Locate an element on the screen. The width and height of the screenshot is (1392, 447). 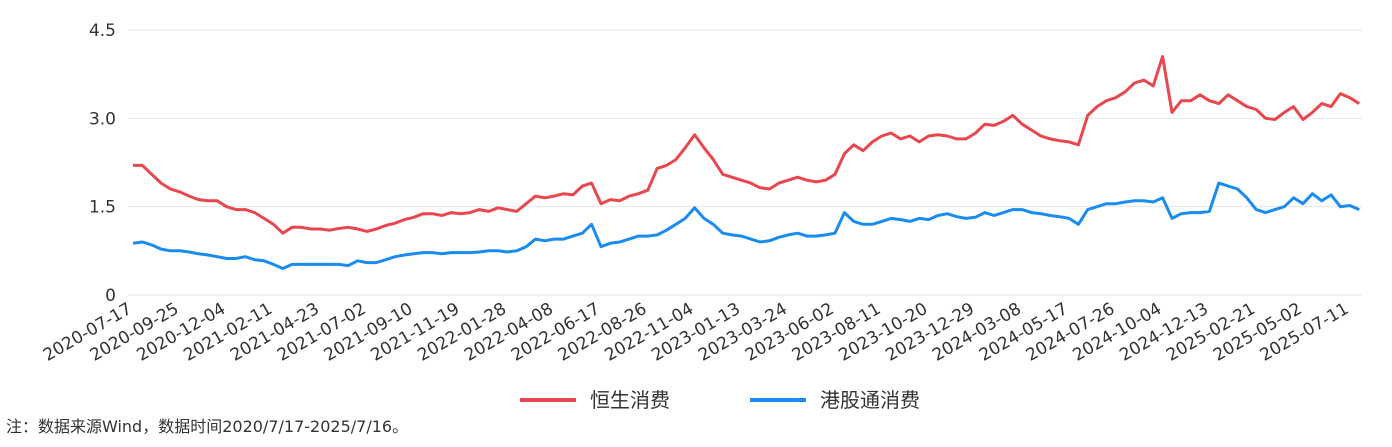
y-tick-label: 4.5 is located at coordinates (102, 31).